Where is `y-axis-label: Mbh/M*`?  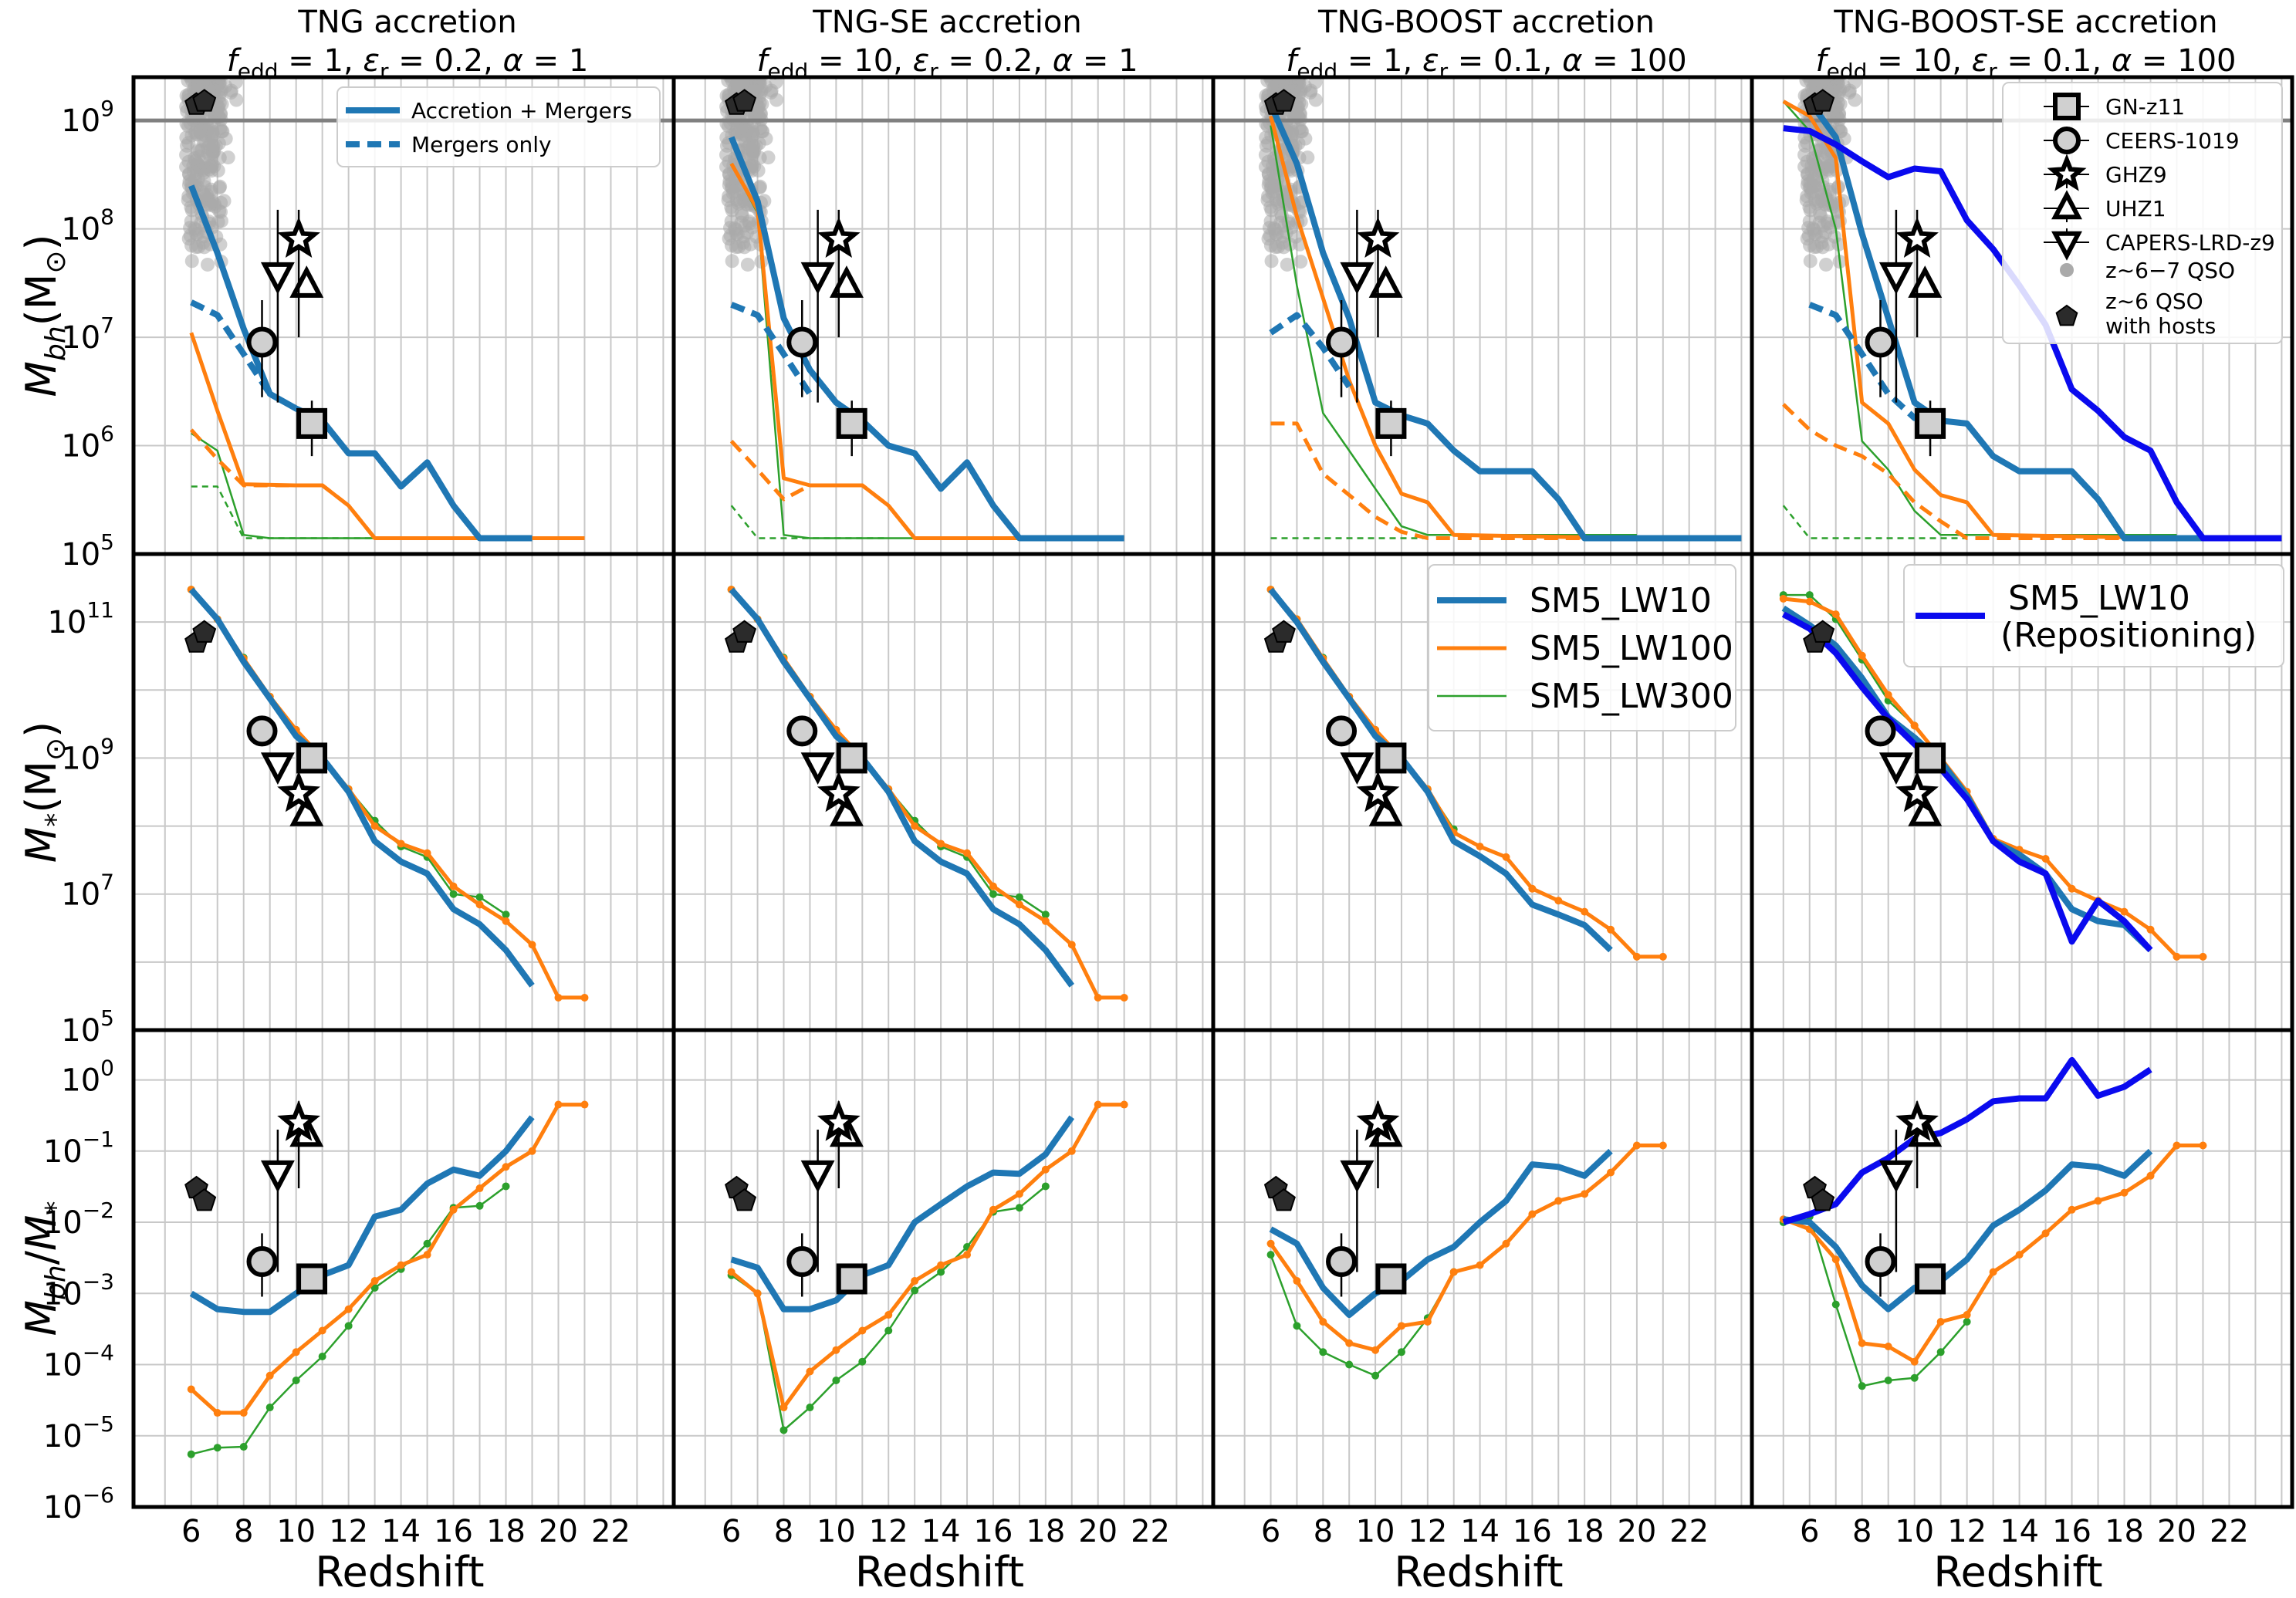
y-axis-label: Mbh/M* is located at coordinates (44, 1268).